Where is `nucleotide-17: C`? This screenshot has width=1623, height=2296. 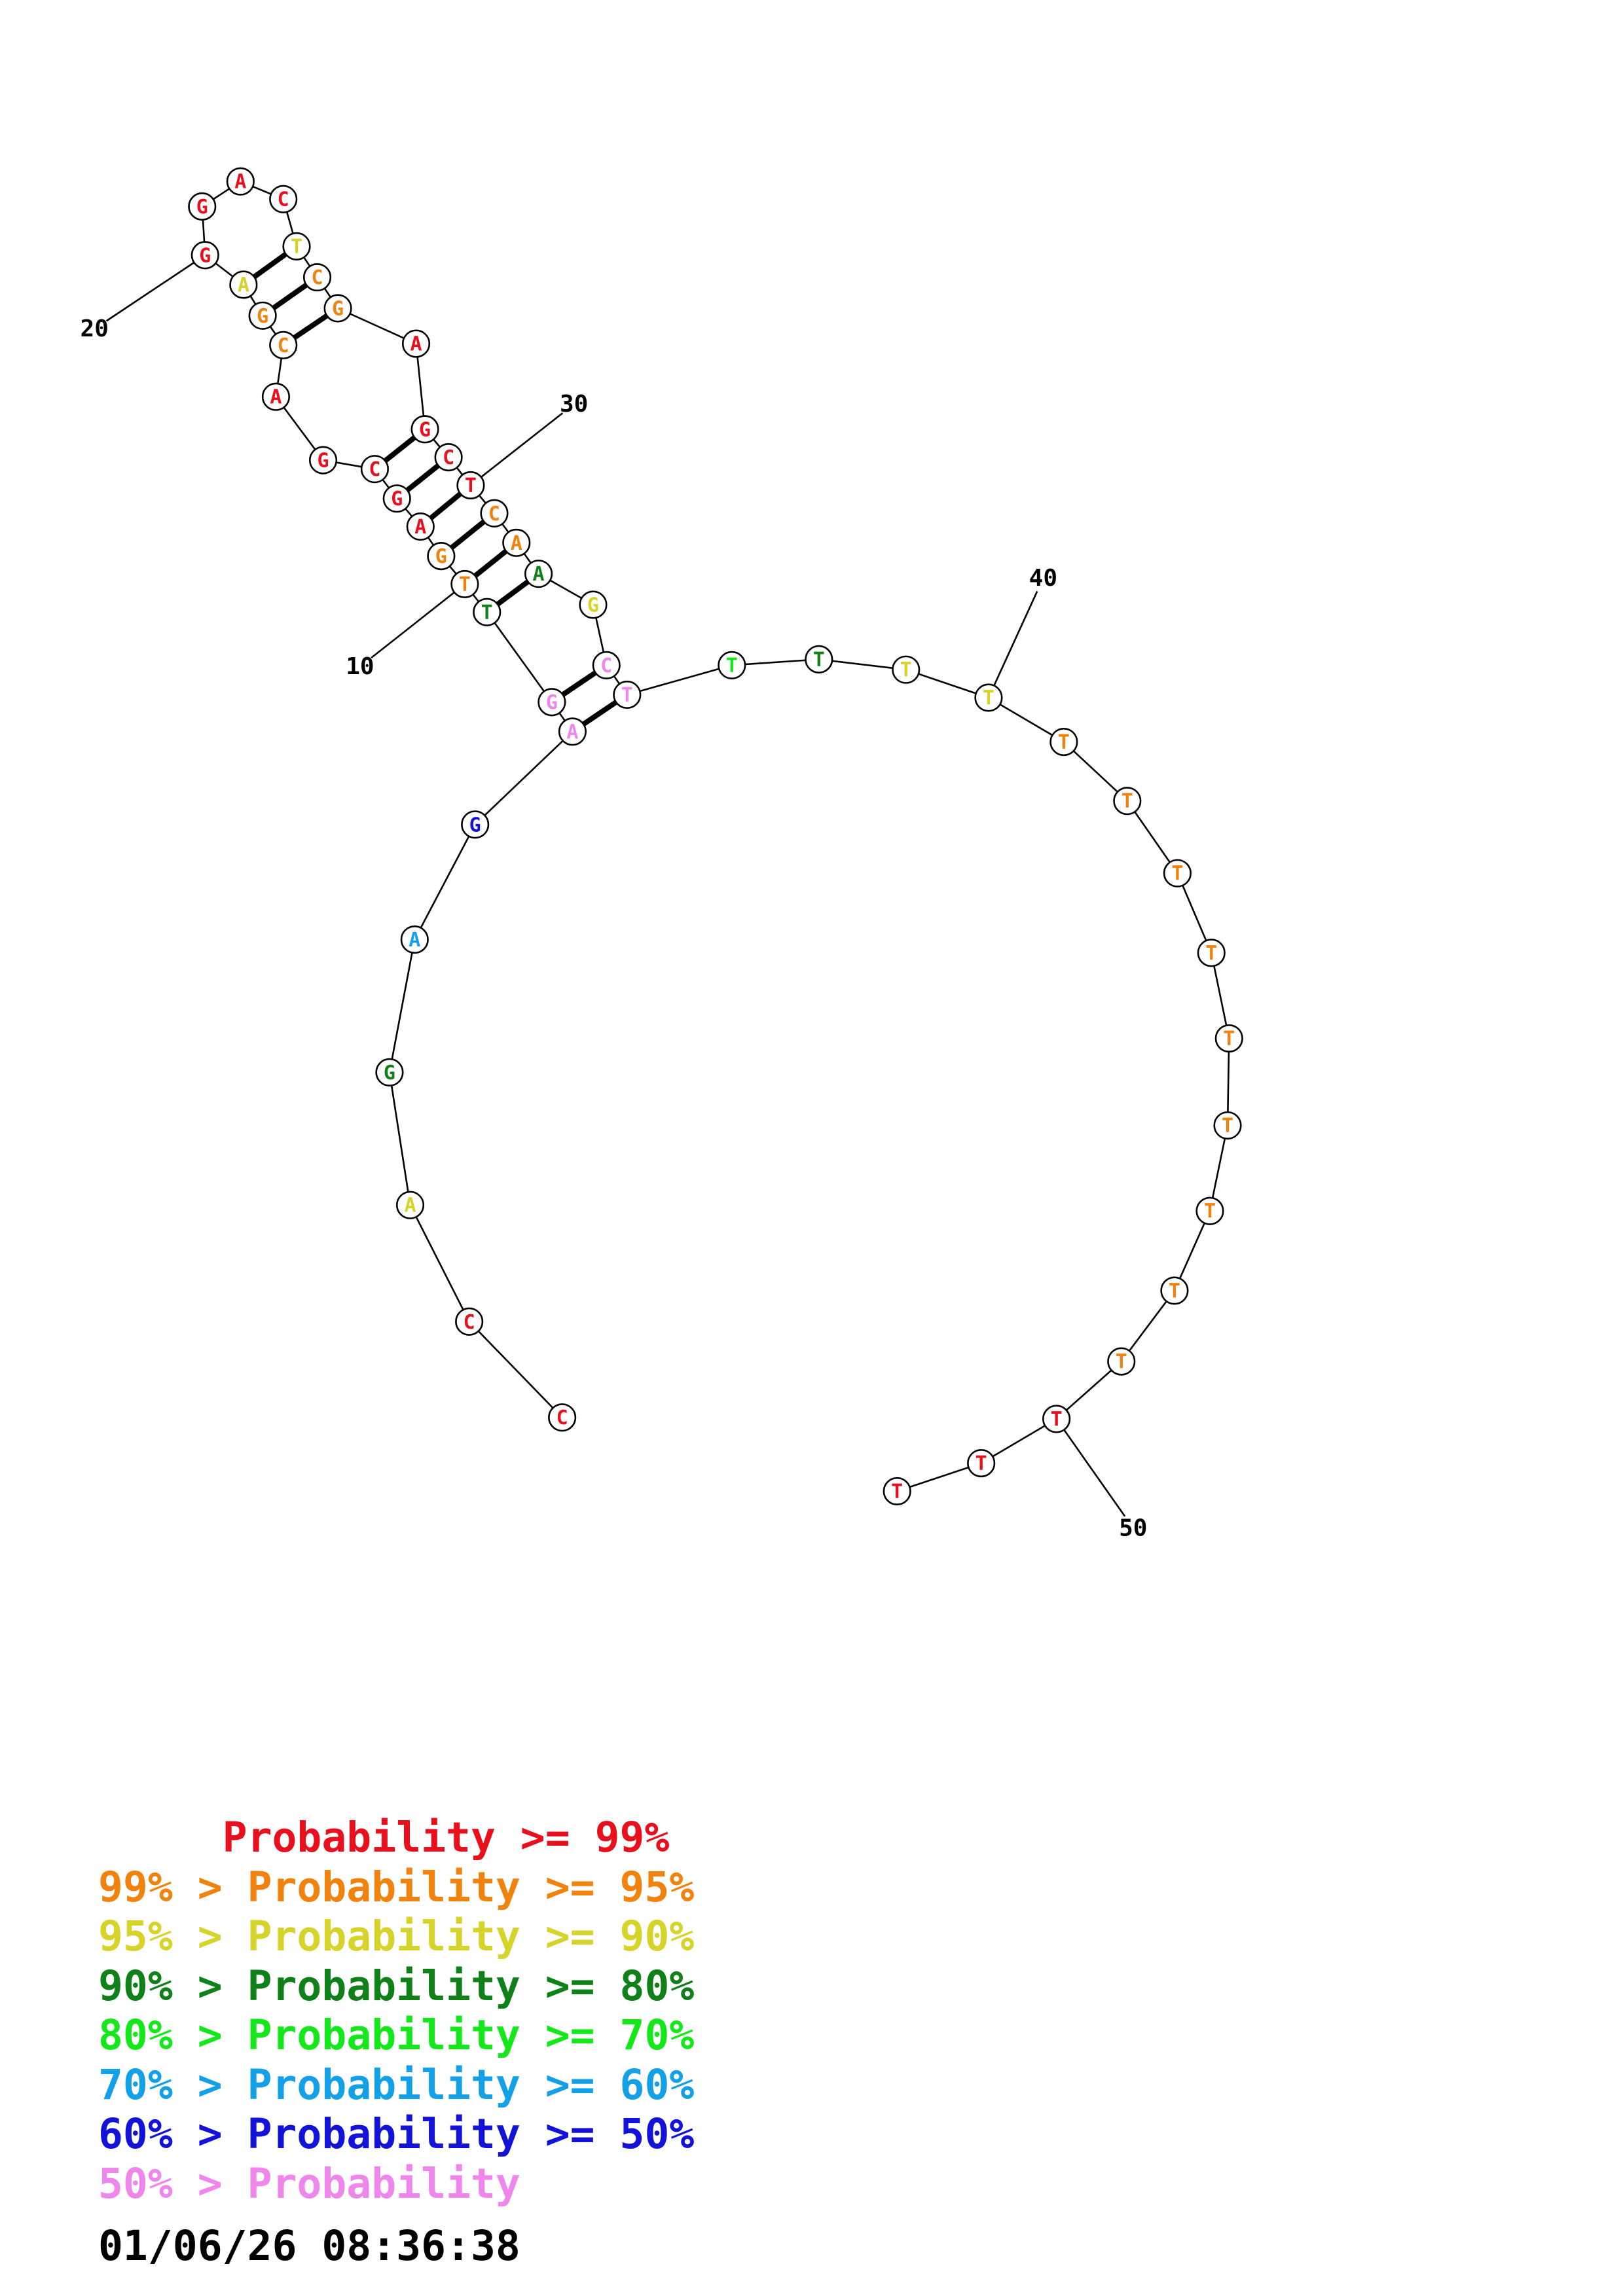 nucleotide-17: C is located at coordinates (283, 345).